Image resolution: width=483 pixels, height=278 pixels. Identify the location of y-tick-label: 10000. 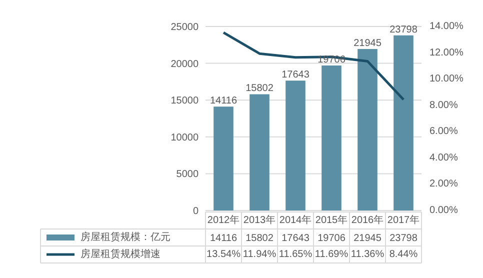
(184, 138).